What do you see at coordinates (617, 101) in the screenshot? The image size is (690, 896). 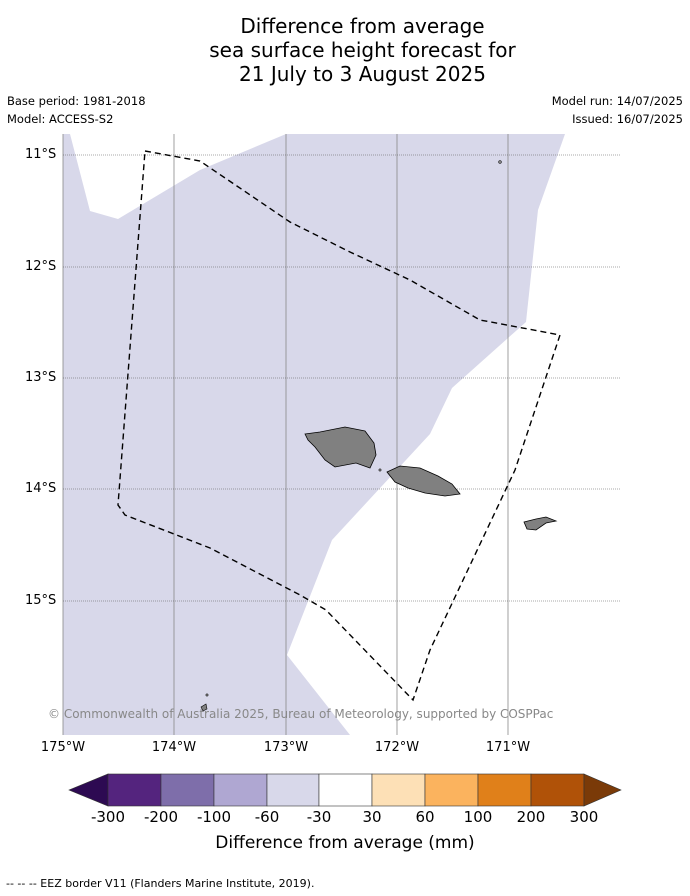 I see `model-run: Model run: 14/07/2025` at bounding box center [617, 101].